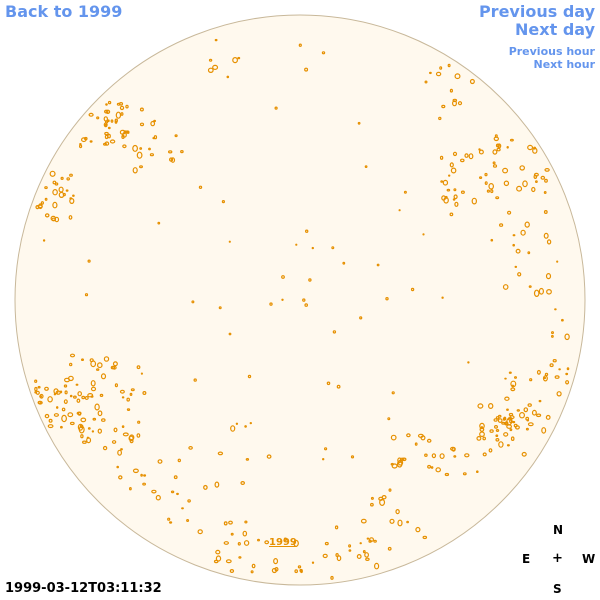 This screenshot has height=600, width=600. What do you see at coordinates (555, 29) in the screenshot?
I see `next-day-link: Next day` at bounding box center [555, 29].